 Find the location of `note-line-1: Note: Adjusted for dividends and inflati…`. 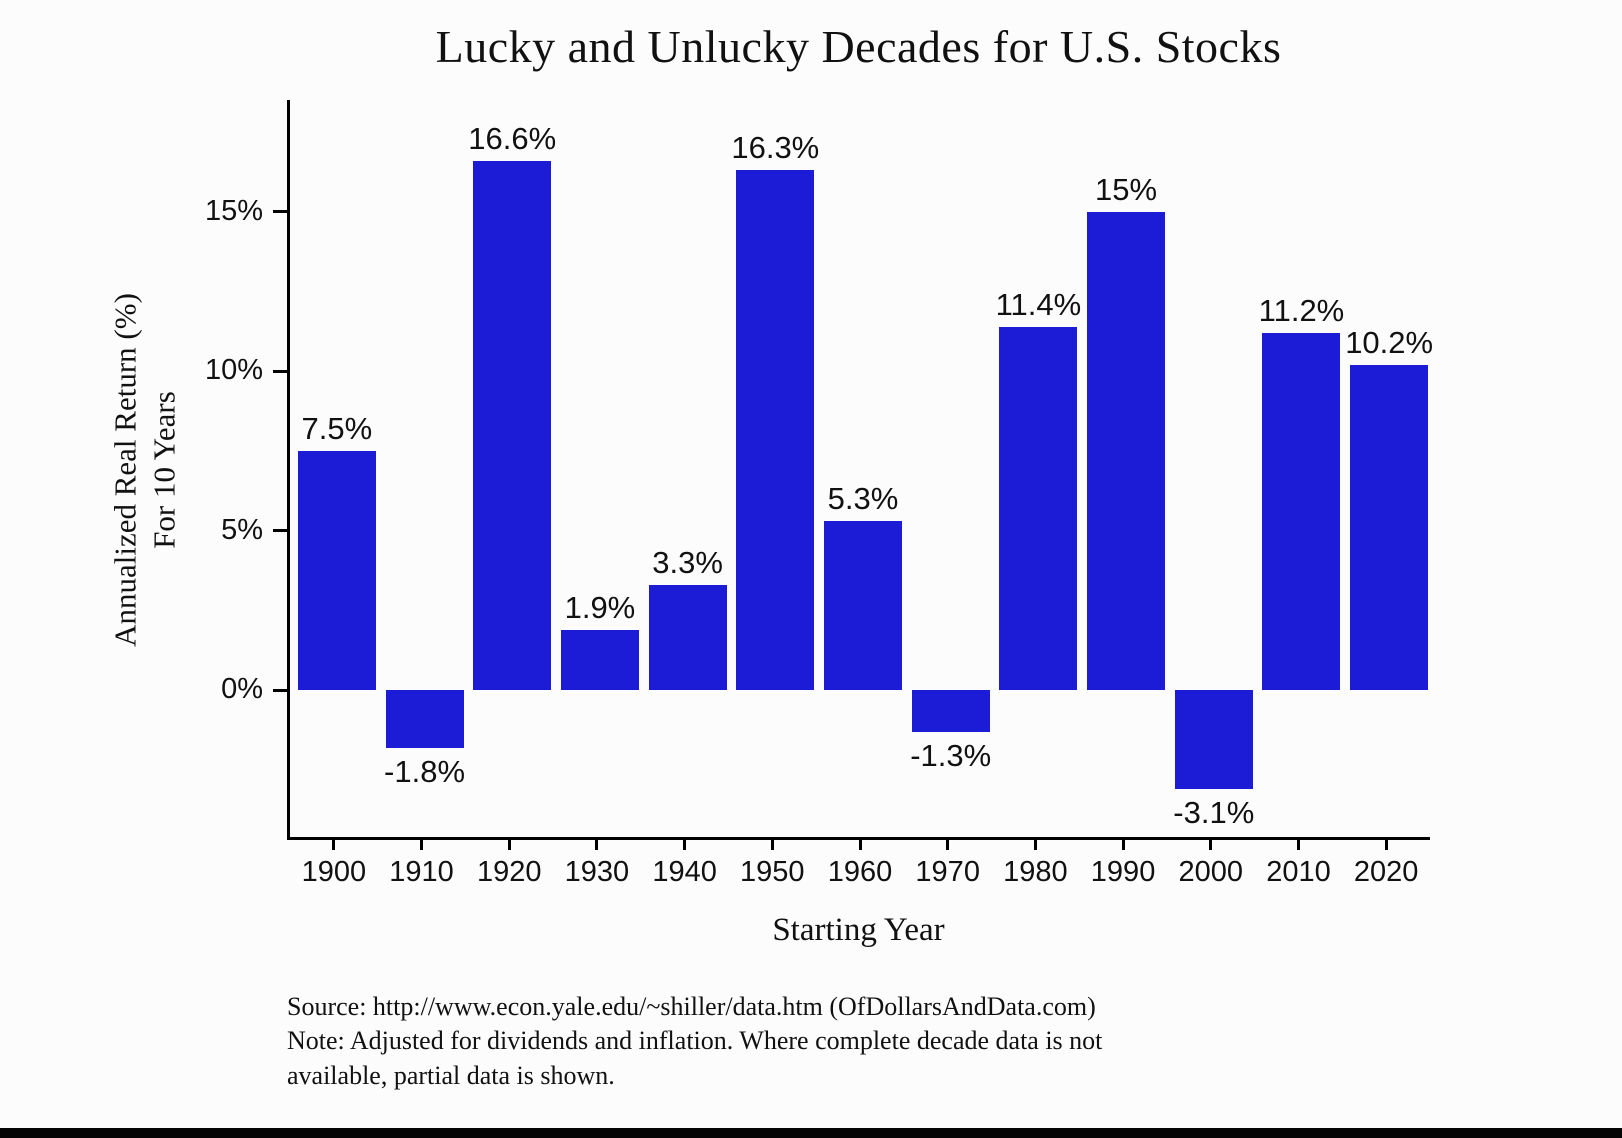

note-line-1: Note: Adjusted for dividends and inflati… is located at coordinates (695, 1041).